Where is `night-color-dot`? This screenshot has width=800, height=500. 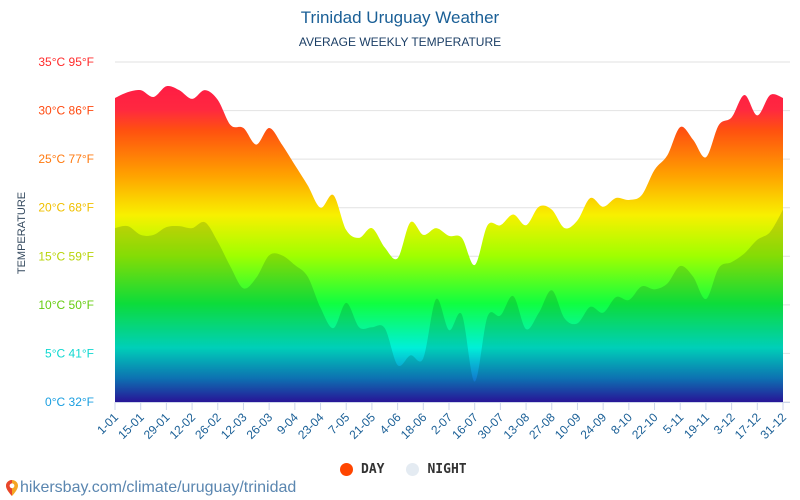 night-color-dot is located at coordinates (413, 469).